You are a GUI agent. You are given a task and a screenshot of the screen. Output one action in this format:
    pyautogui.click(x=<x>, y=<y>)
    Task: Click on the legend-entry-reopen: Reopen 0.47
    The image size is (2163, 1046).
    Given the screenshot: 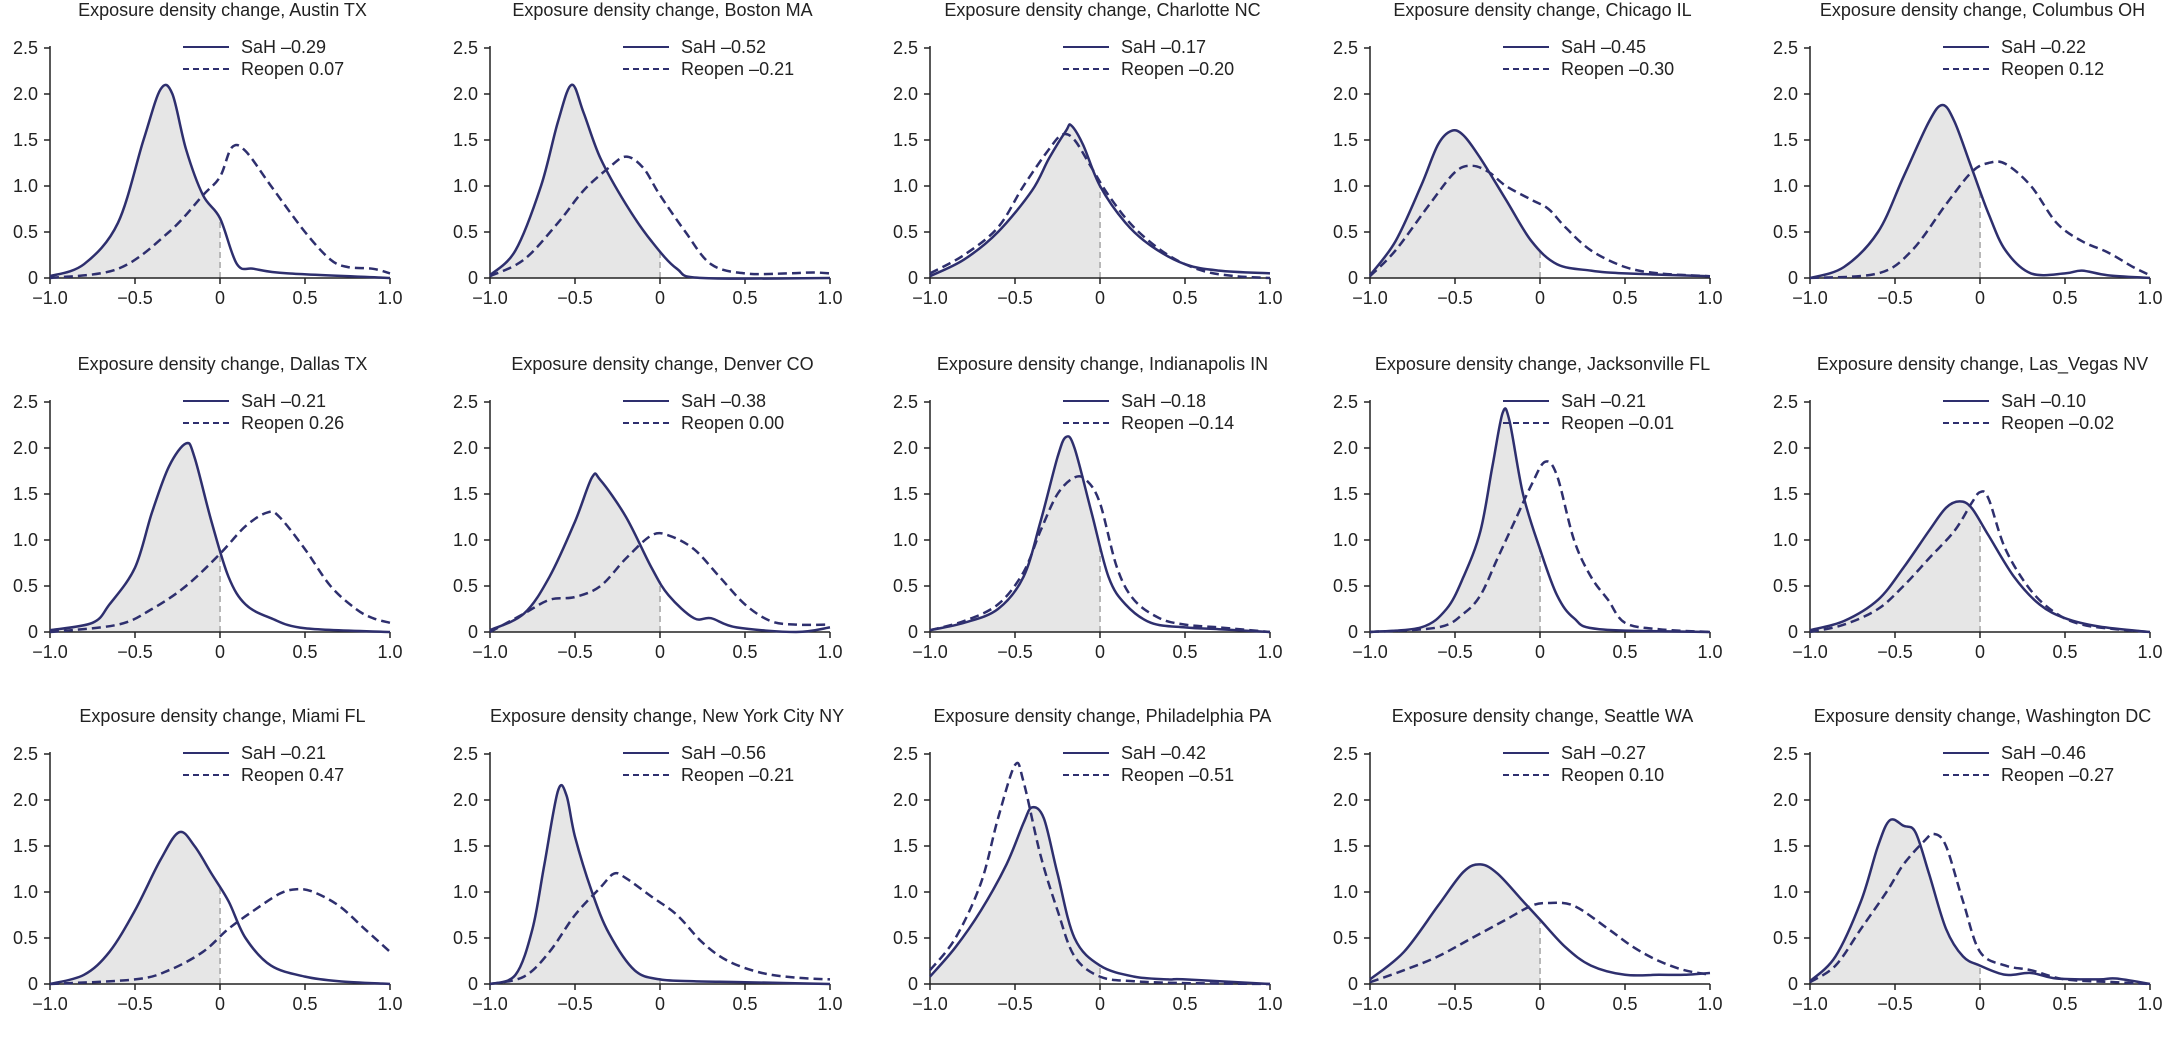 What is the action you would take?
    pyautogui.click(x=263, y=775)
    